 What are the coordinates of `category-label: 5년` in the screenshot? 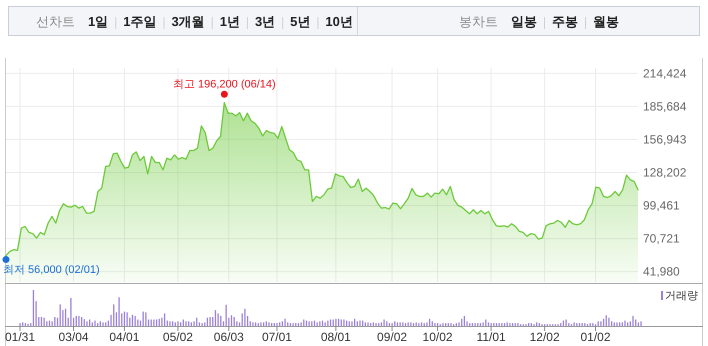 It's located at (300, 21).